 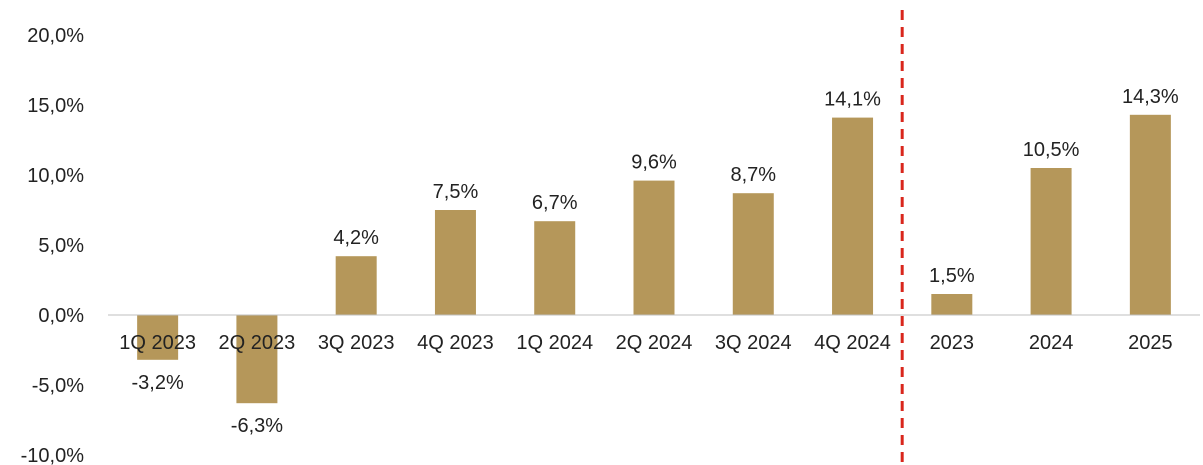 What do you see at coordinates (158, 383) in the screenshot?
I see `data-label: -3,2%` at bounding box center [158, 383].